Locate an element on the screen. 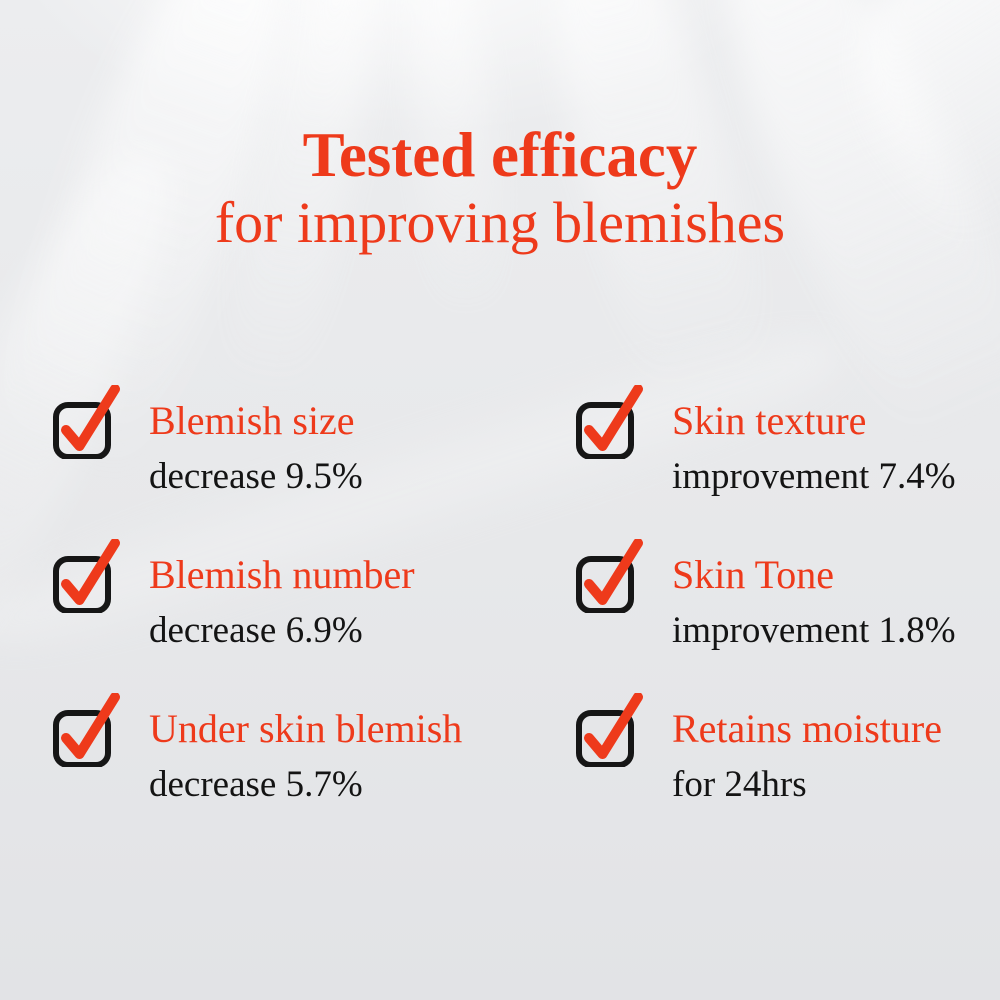 This screenshot has height=1000, width=1000. efficacy-item-blemish-size: Blemish size decrease 9.5% is located at coordinates (313, 441).